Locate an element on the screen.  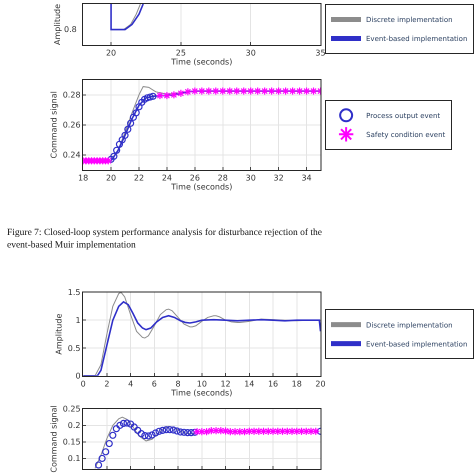
y-tick-label: 1 is located at coordinates (78, 321).